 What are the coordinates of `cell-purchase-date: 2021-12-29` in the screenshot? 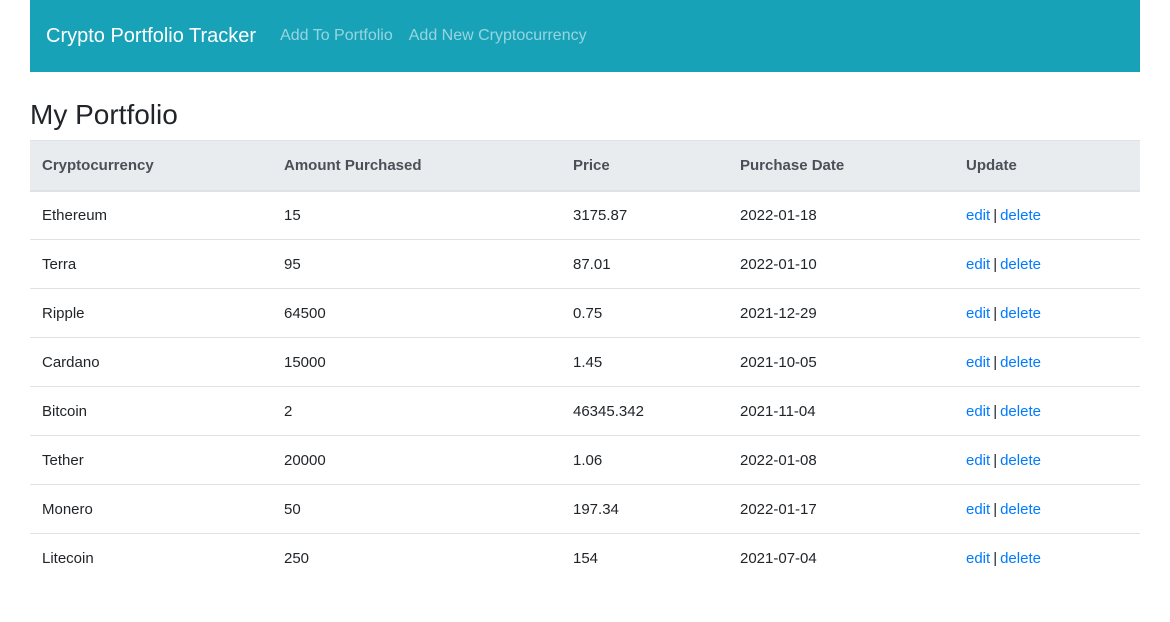 It's located at (841, 313).